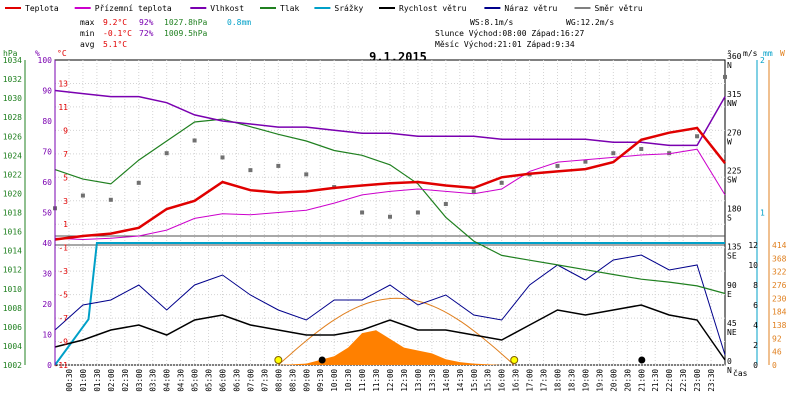  I want to click on temp-tick-label: 11, so click(63, 107).